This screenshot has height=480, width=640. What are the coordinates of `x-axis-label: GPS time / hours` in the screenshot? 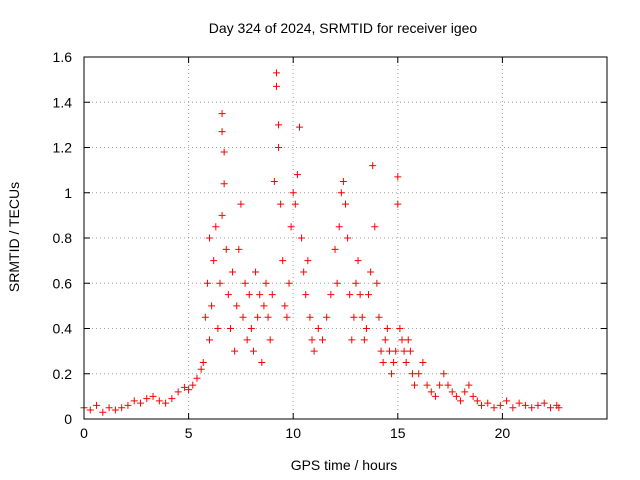 It's located at (344, 465).